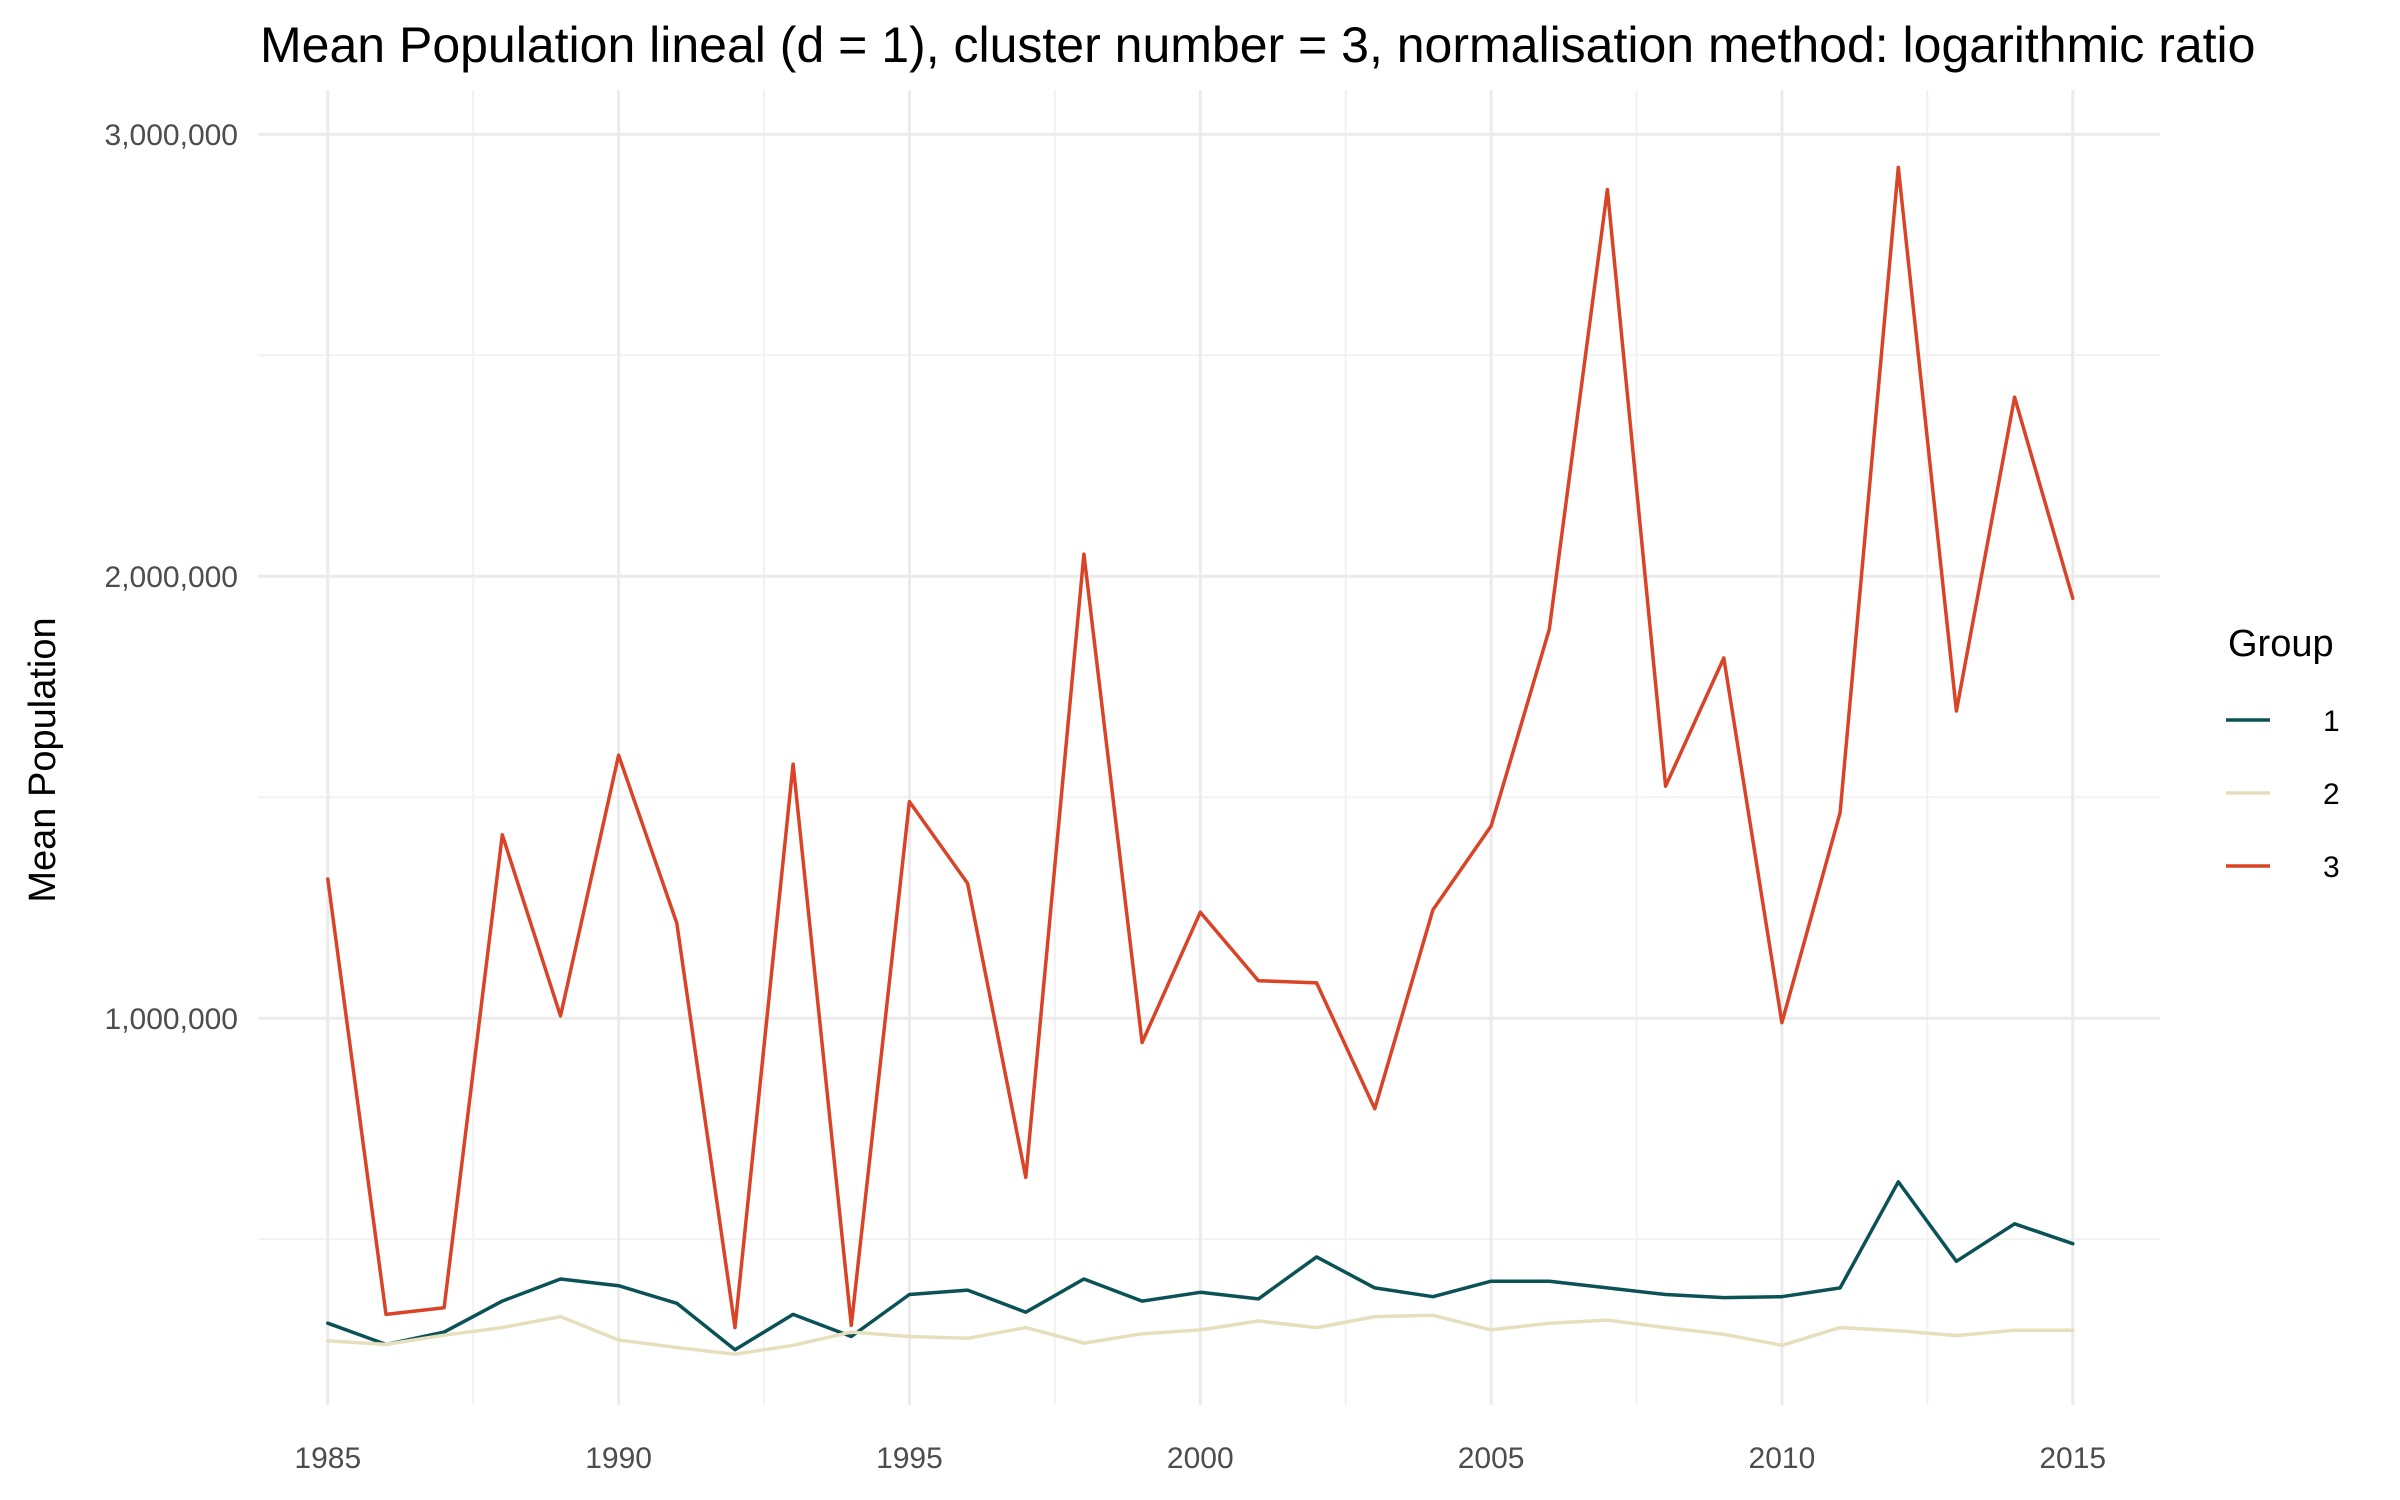 The width and height of the screenshot is (2400, 1500). I want to click on legend: Group 1 2 3, so click(2283, 753).